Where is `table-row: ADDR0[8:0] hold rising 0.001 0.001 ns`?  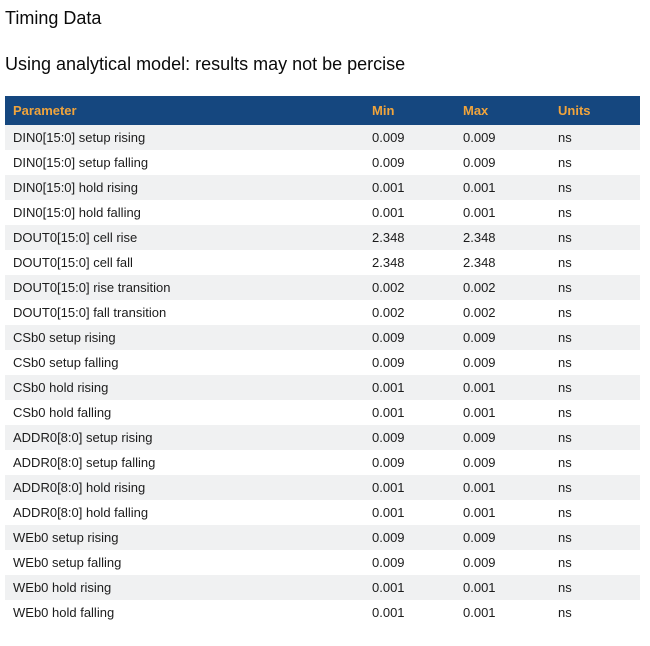
table-row: ADDR0[8:0] hold rising 0.001 0.001 ns is located at coordinates (322, 487).